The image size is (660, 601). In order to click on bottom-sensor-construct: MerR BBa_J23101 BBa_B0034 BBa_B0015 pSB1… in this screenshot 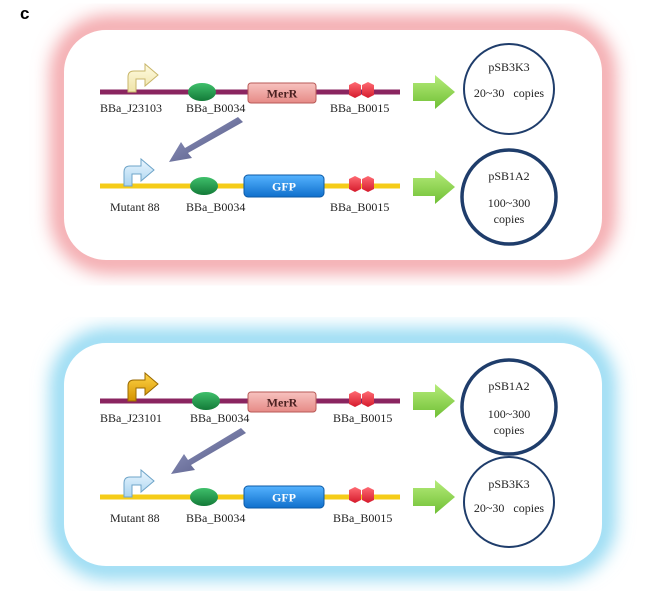, I will do `click(329, 407)`.